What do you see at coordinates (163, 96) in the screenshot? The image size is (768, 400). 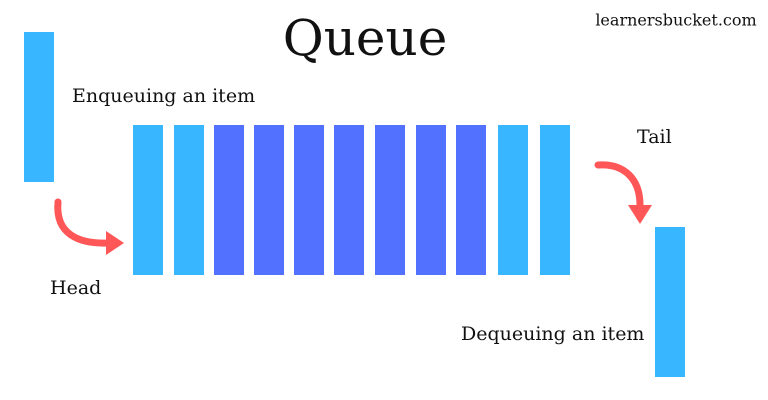 I see `enqueue-label: Enqueuing an item` at bounding box center [163, 96].